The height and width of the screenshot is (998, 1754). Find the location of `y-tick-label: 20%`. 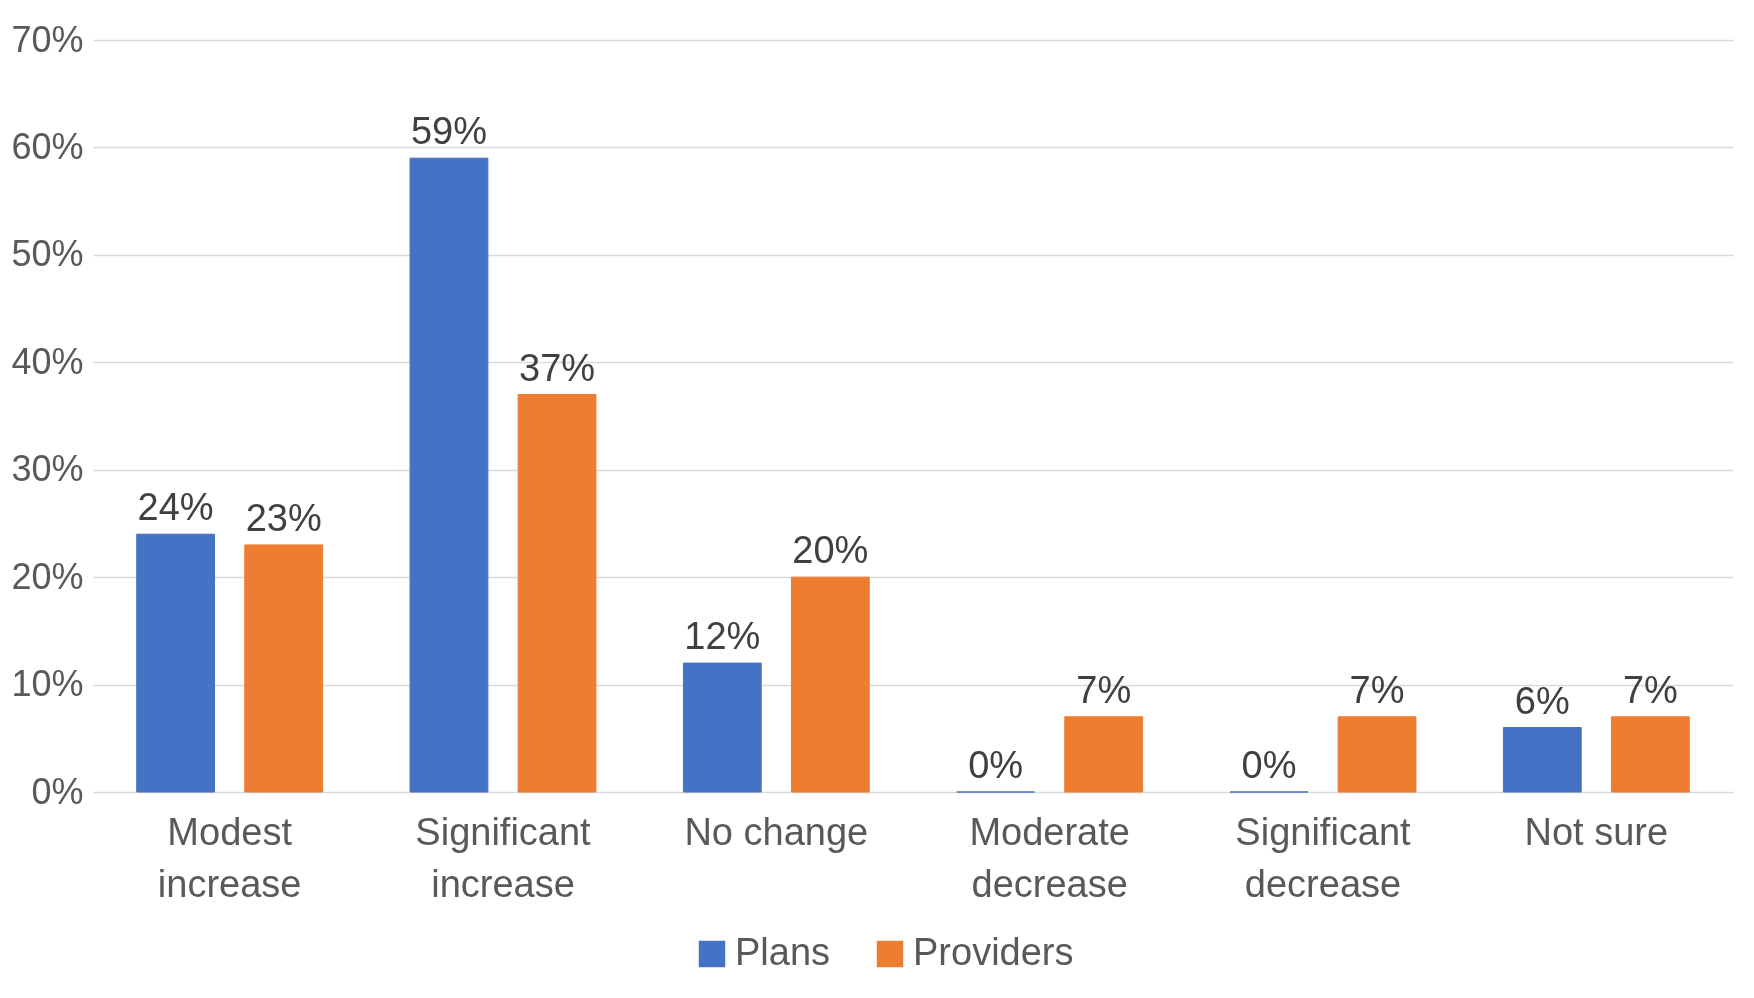

y-tick-label: 20% is located at coordinates (47, 576).